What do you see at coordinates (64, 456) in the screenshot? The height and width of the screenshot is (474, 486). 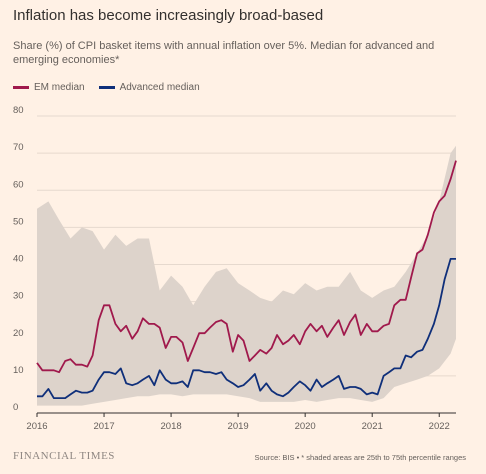 I see `ft-logo: FINANCIAL TIMES` at bounding box center [64, 456].